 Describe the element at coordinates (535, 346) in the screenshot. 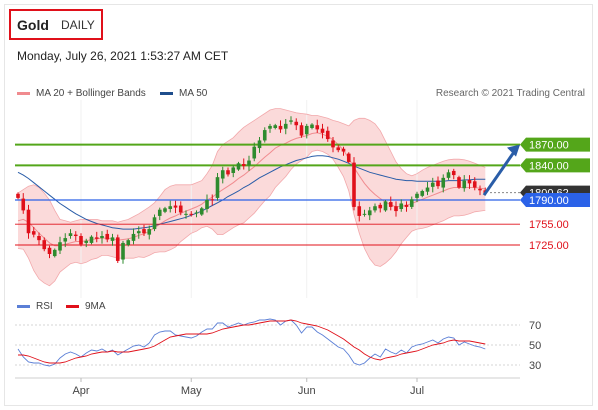

I see `rsi-tick-50: 50` at that location.